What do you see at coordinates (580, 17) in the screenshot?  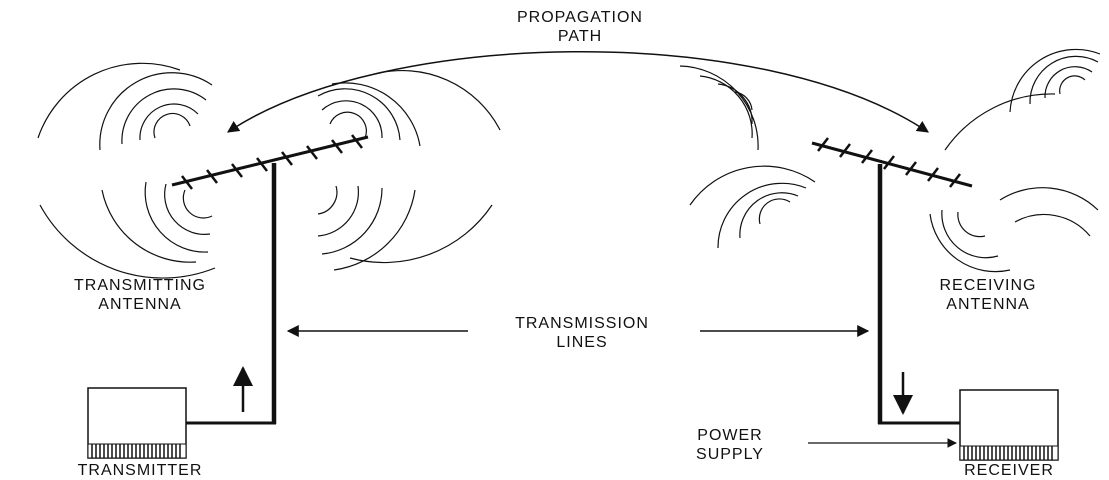 I see `propagation-path-label-line1: PROPAGATION` at bounding box center [580, 17].